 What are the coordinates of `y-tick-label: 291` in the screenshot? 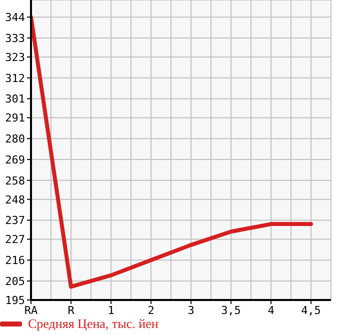 It's located at (15, 118).